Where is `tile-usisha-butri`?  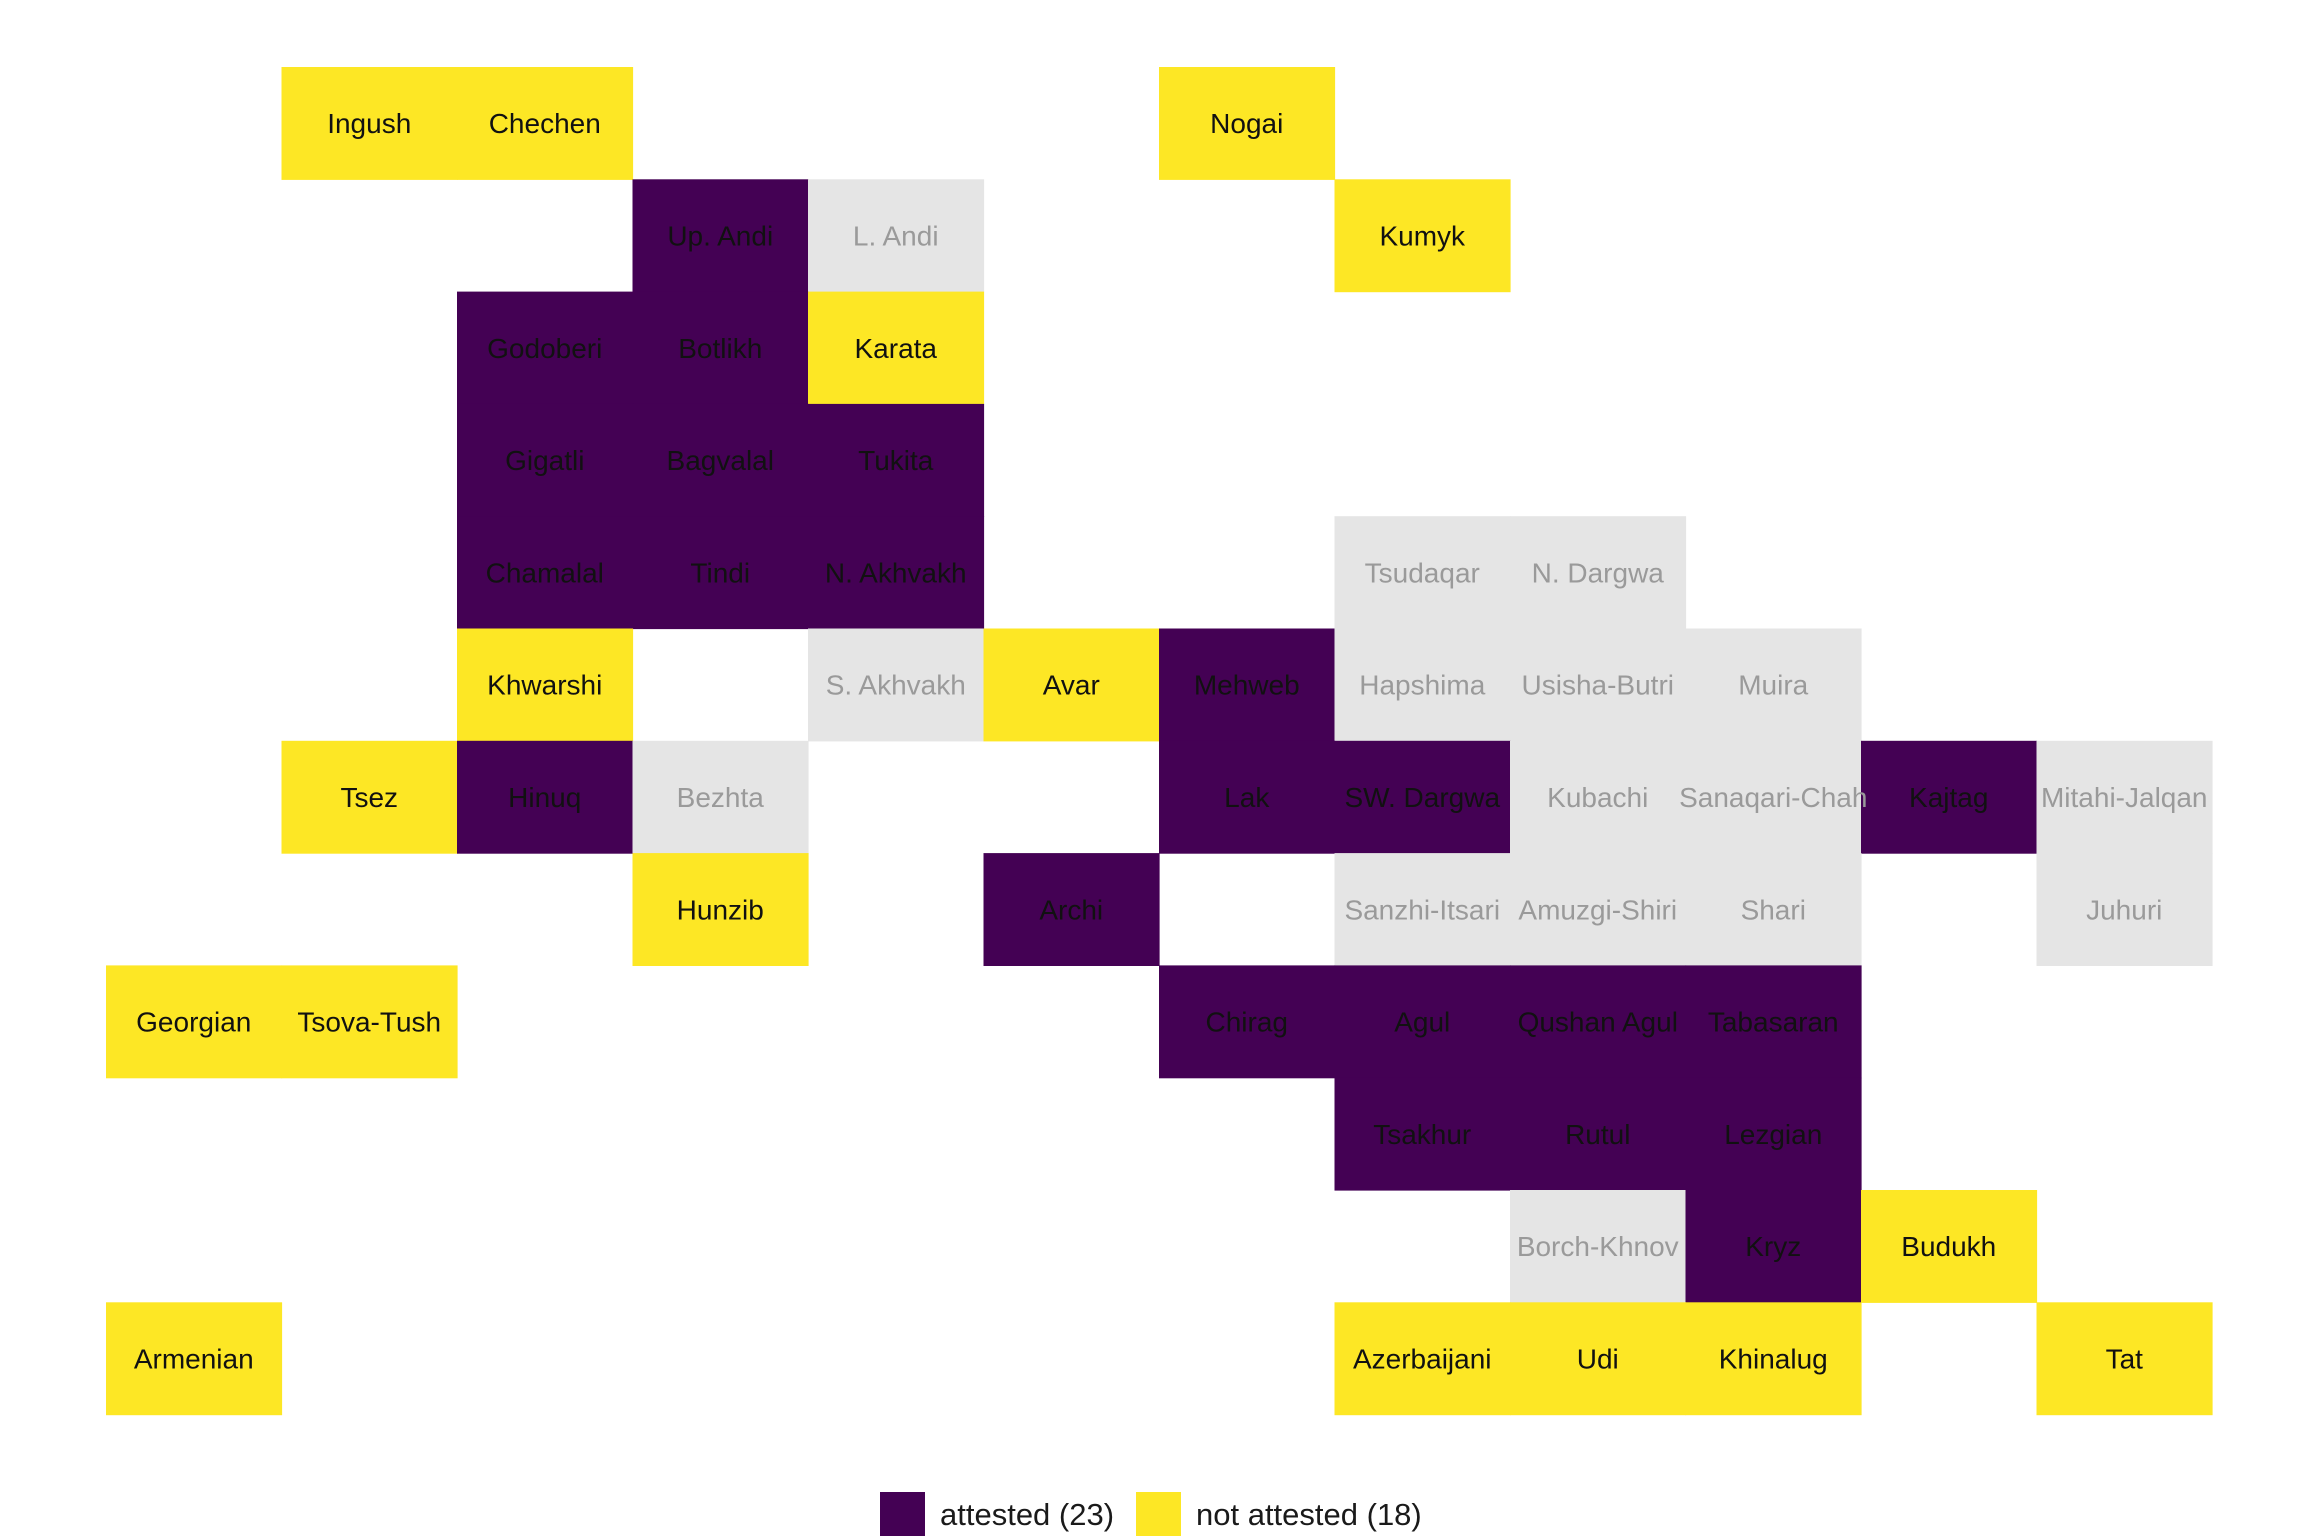
tile-usisha-butri is located at coordinates (1598, 685).